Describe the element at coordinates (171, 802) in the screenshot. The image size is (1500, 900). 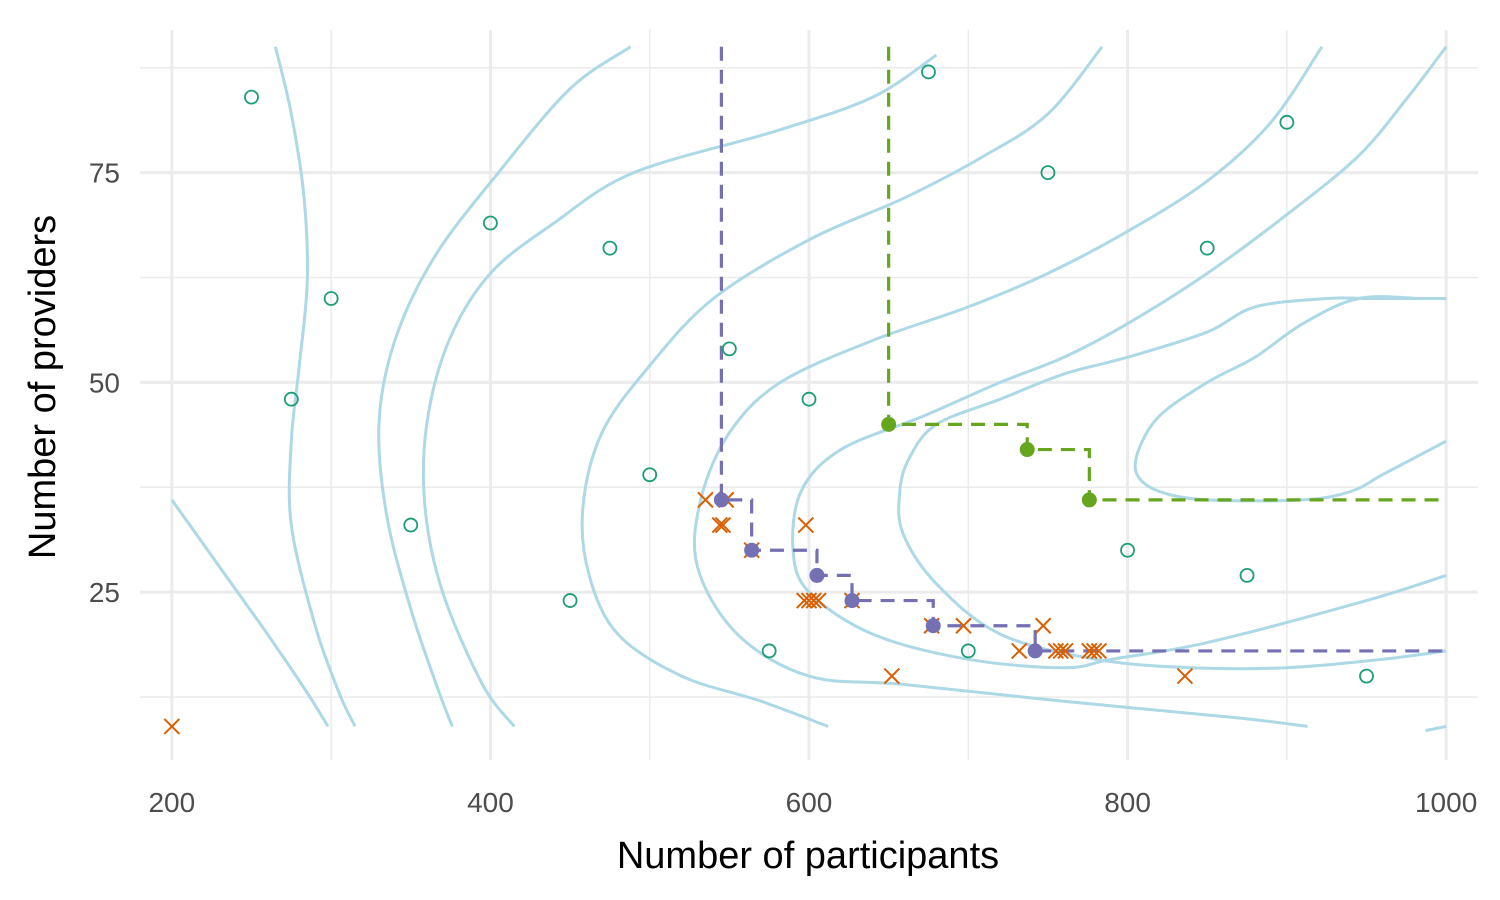
I see `x-tick-label: 200` at that location.